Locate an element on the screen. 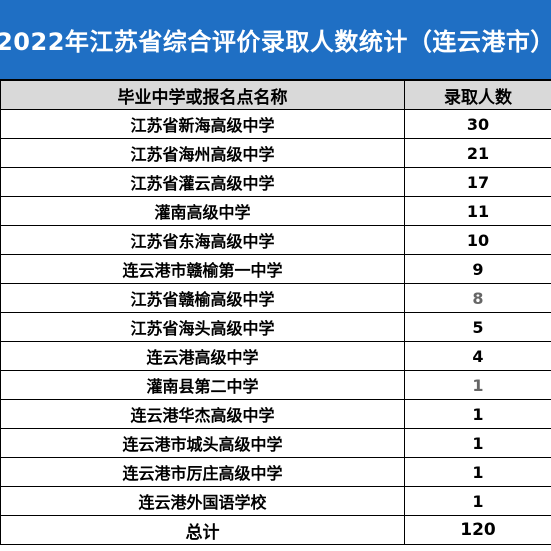 This screenshot has width=551, height=551. title-banner: 2022年江苏省综合评价录取人数统计（连云港市） is located at coordinates (275, 40).